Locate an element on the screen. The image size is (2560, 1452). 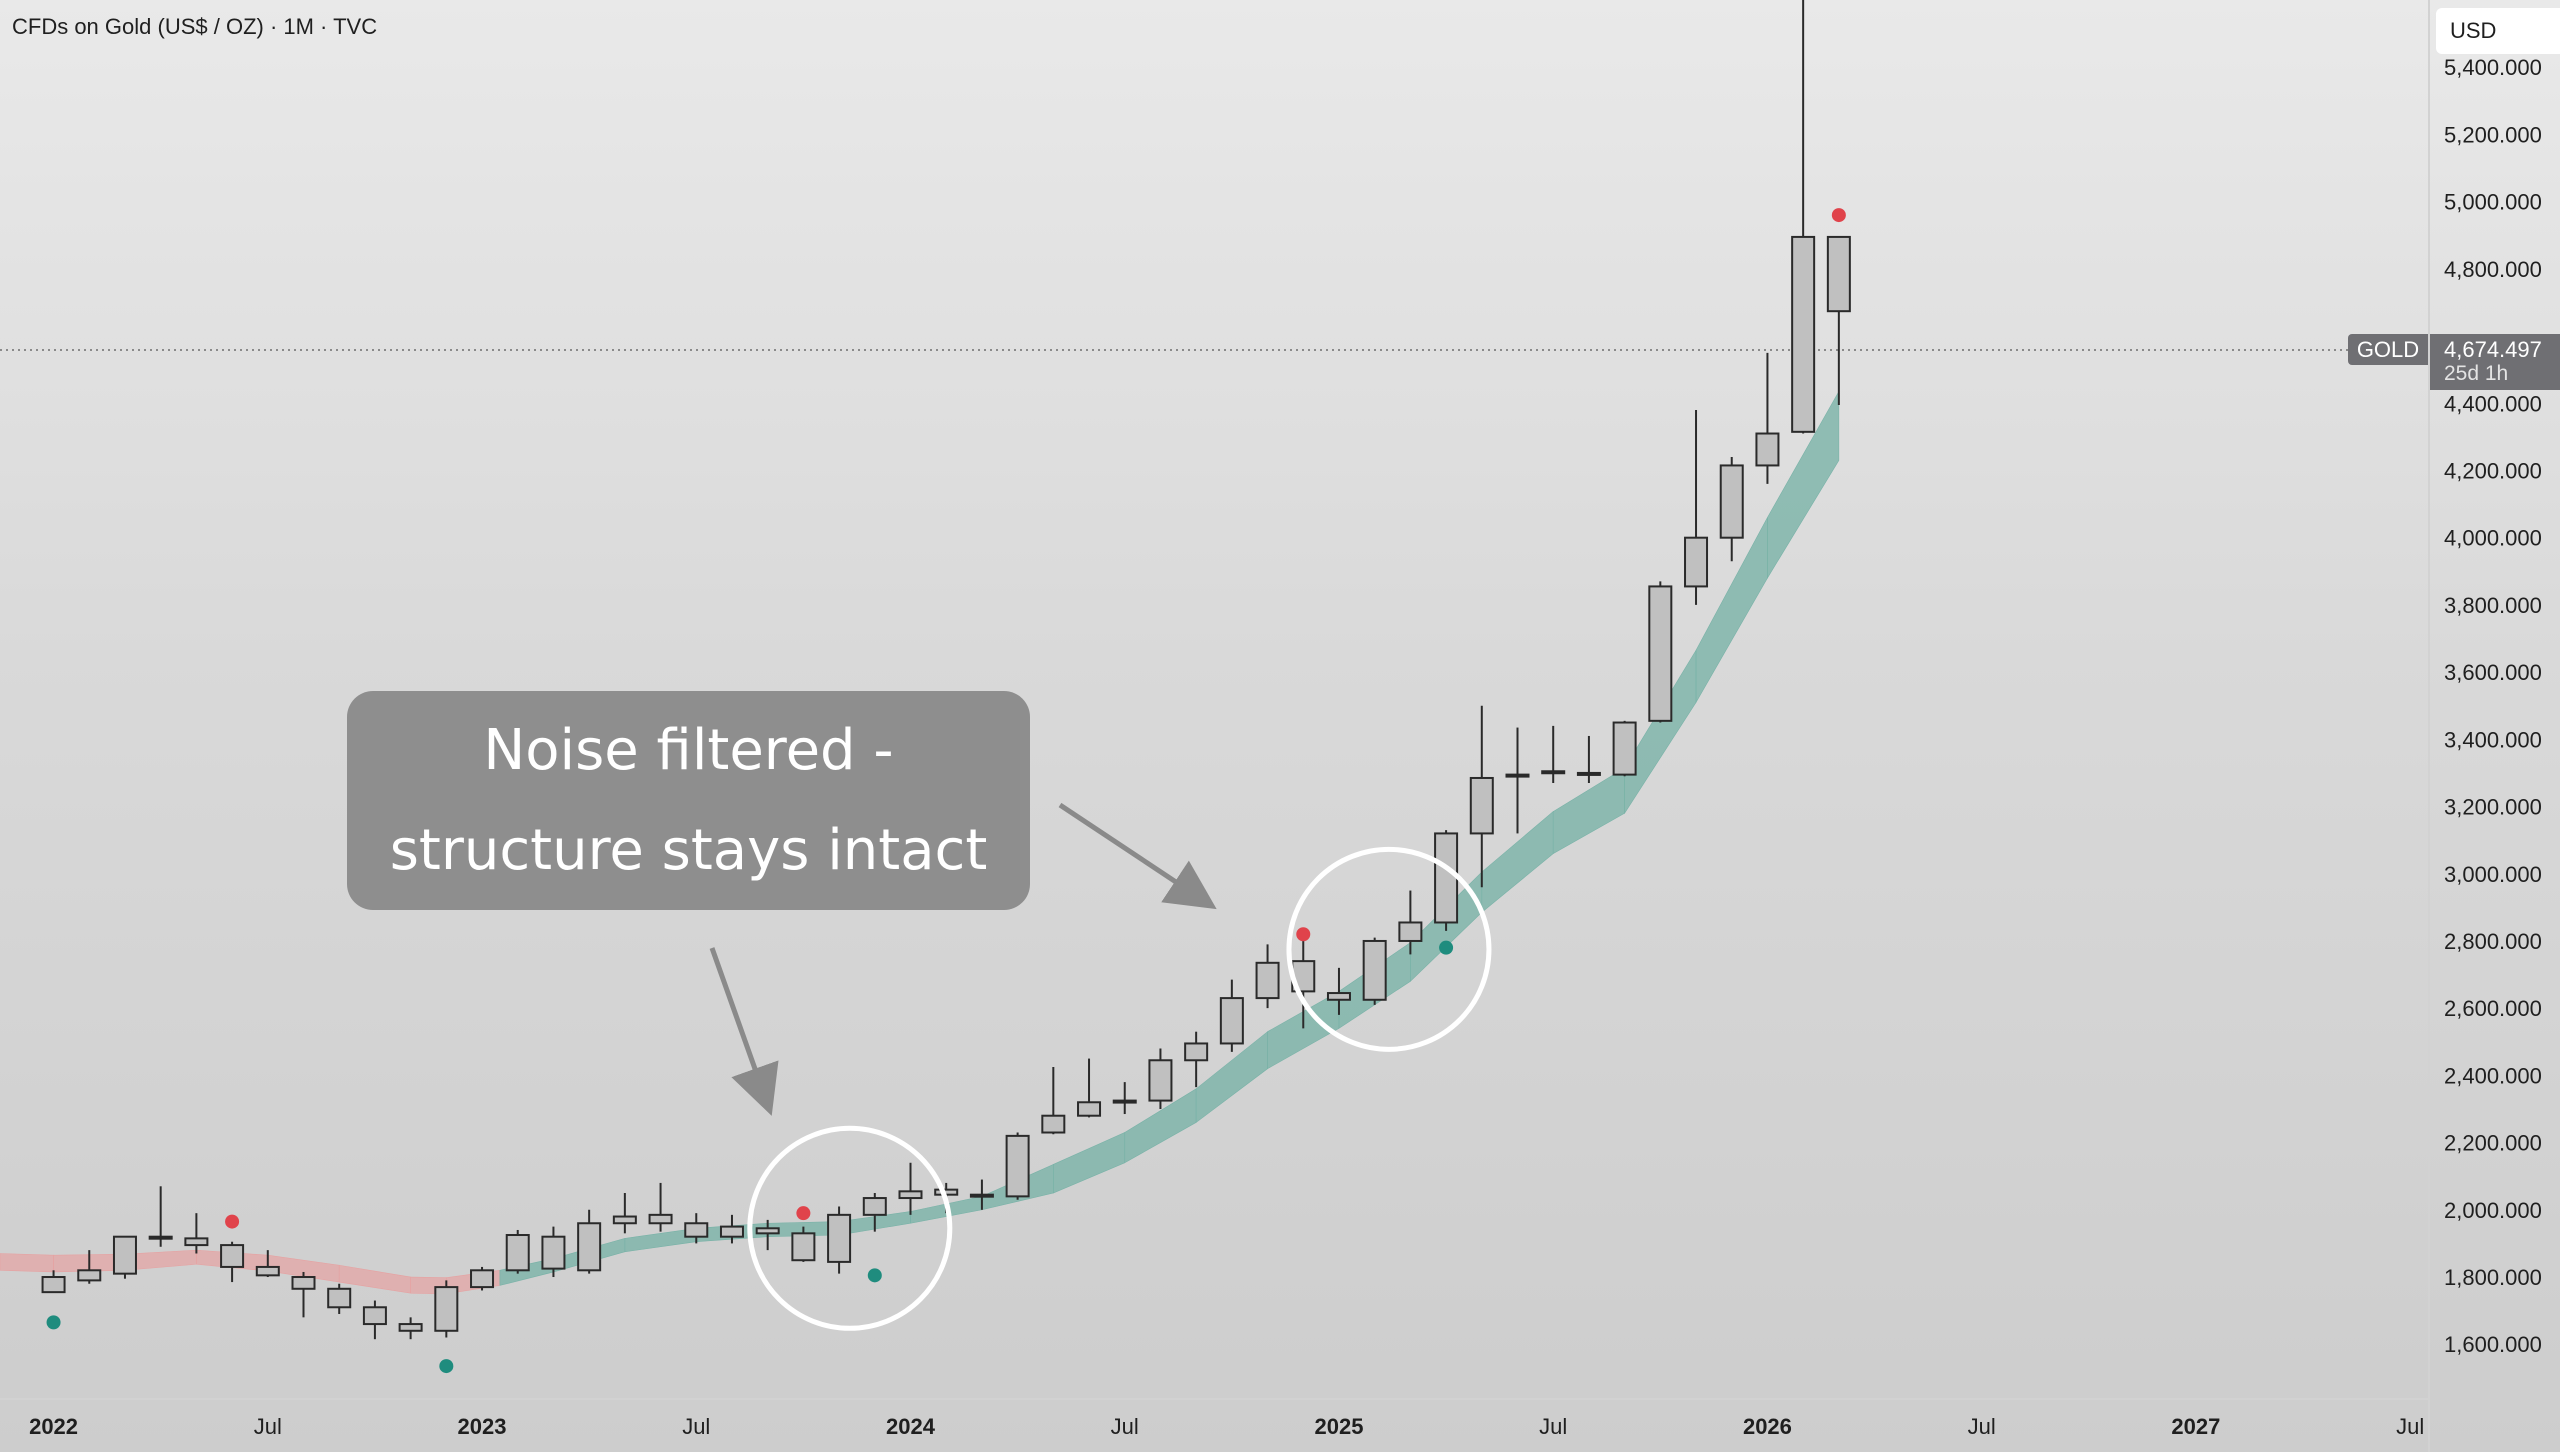
symbol-label: GOLD is located at coordinates (2388, 349).